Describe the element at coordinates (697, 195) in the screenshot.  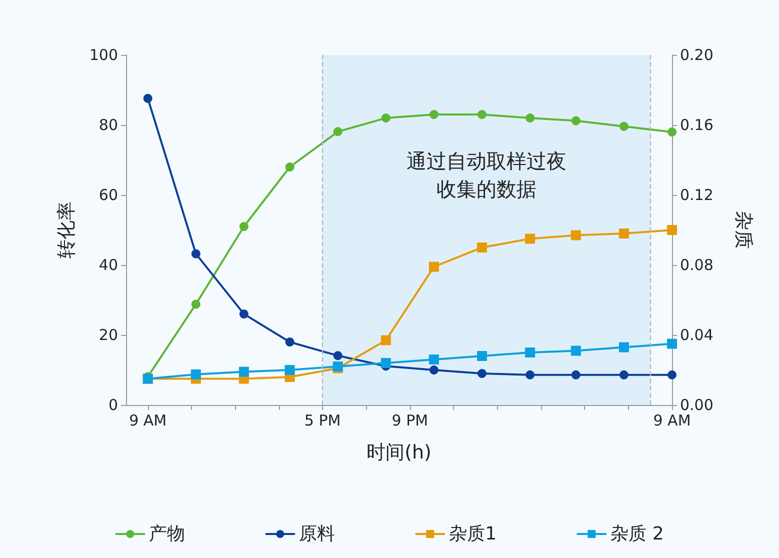
I see `y2-tick-label: 0.12` at that location.